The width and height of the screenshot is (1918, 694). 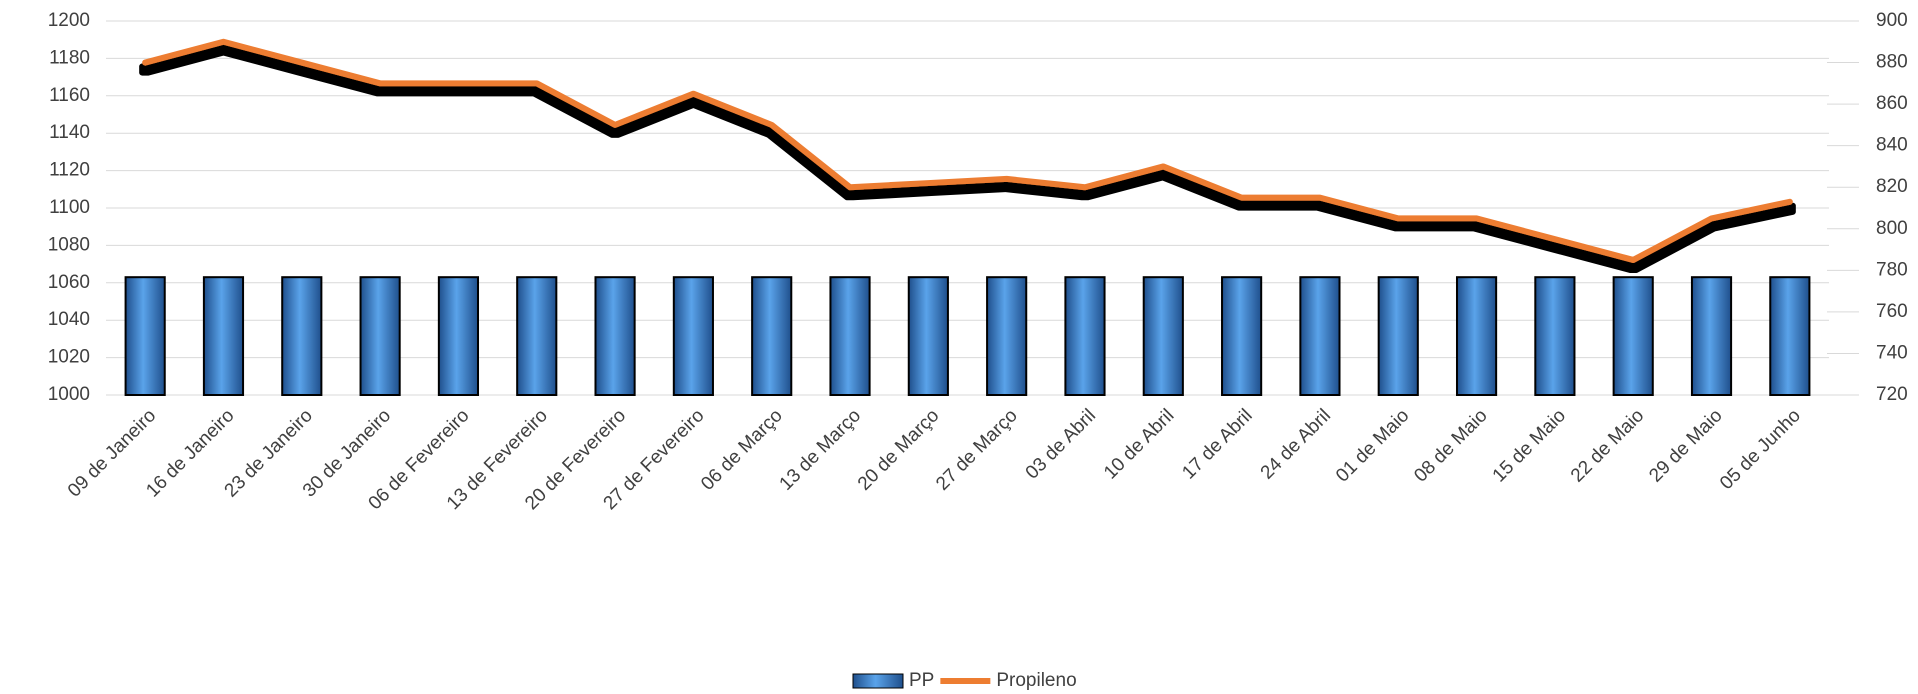 I want to click on x-tick-label: 20 de Março, so click(x=899, y=450).